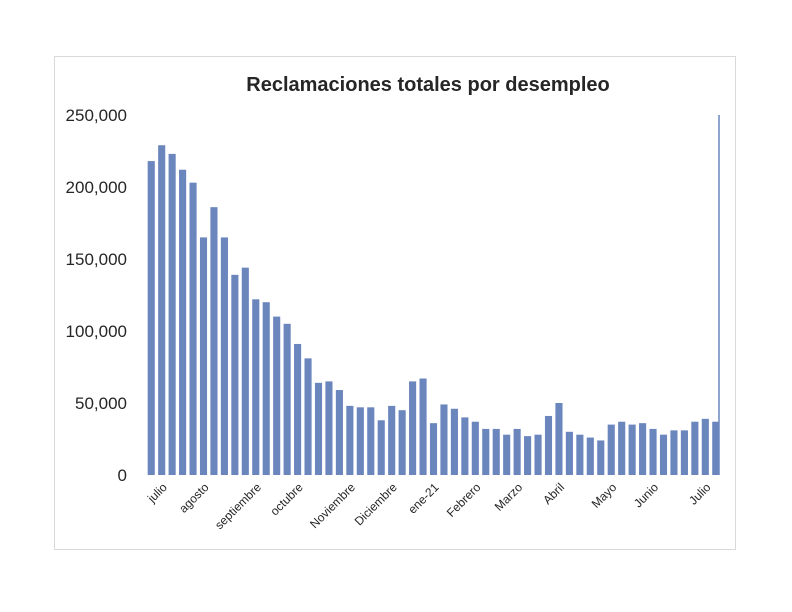 The image size is (792, 612). I want to click on y-tick-label: 250,000, so click(96, 115).